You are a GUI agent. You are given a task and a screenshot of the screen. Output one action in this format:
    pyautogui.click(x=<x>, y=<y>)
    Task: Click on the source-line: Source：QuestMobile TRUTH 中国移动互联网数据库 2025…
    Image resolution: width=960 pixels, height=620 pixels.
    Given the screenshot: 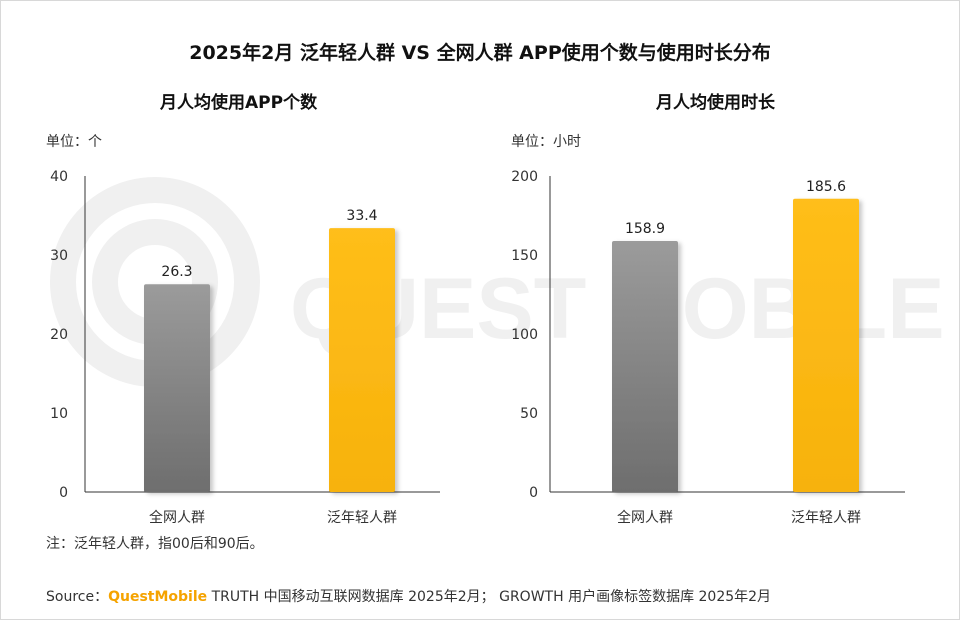 What is the action you would take?
    pyautogui.click(x=408, y=596)
    